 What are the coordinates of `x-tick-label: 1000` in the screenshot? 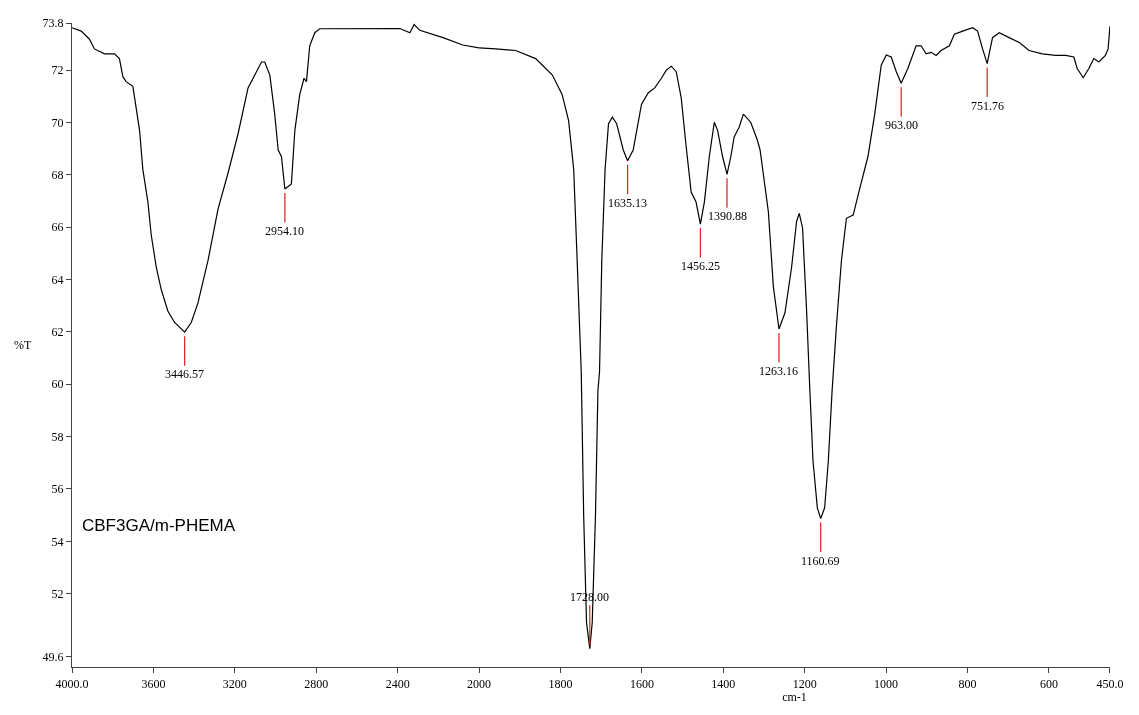 It's located at (886, 683).